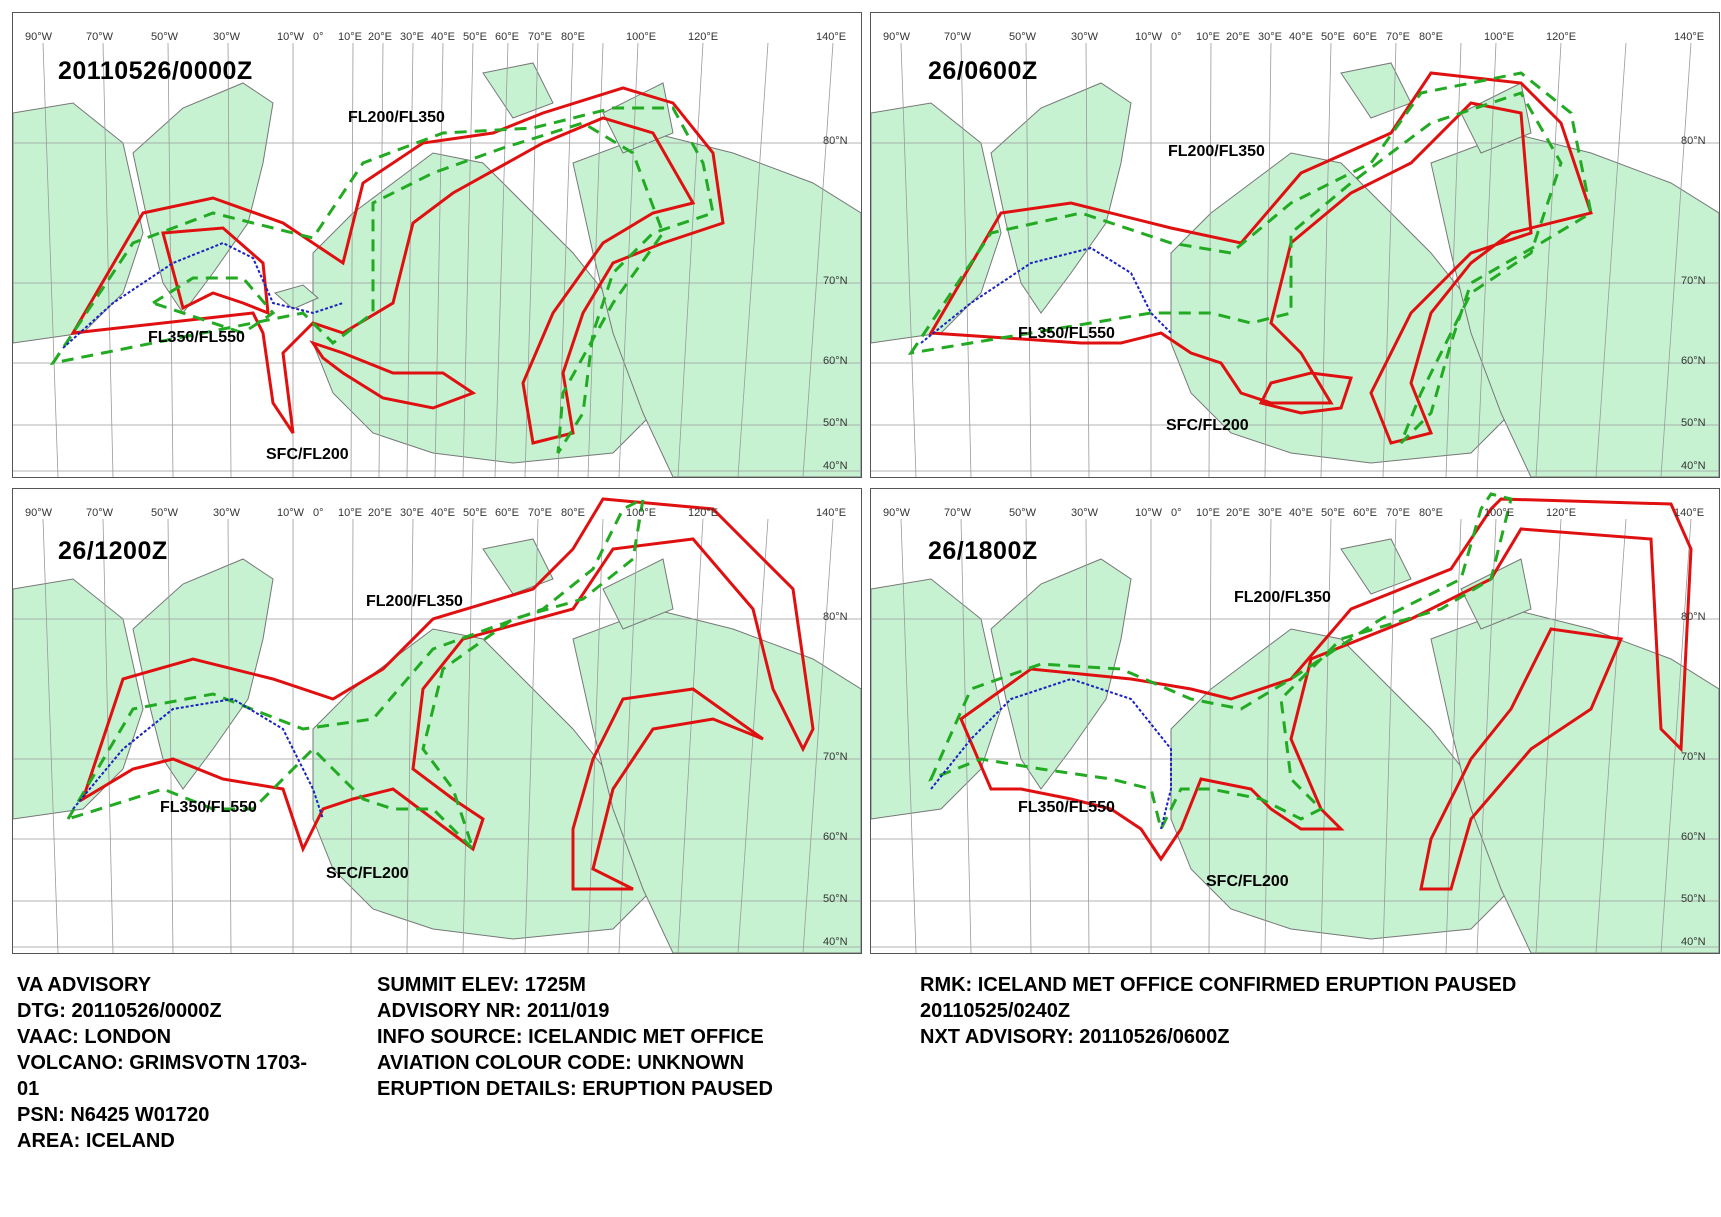  I want to click on psn-value: N6425 W01720, so click(140, 1115).